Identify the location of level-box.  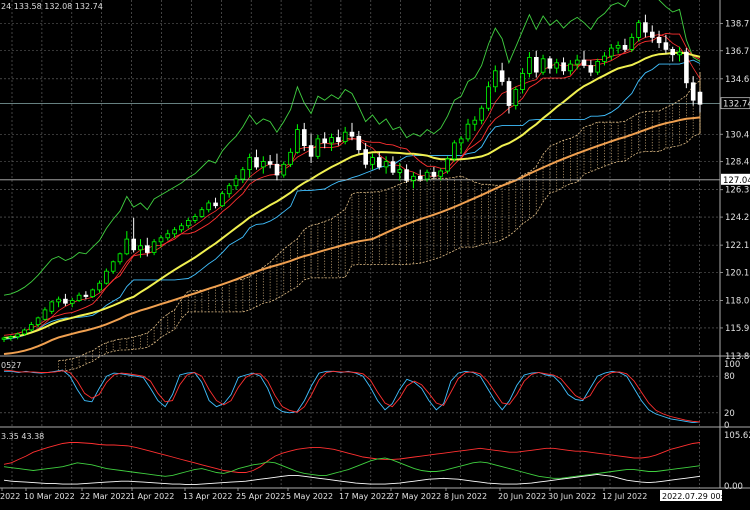
(735, 179).